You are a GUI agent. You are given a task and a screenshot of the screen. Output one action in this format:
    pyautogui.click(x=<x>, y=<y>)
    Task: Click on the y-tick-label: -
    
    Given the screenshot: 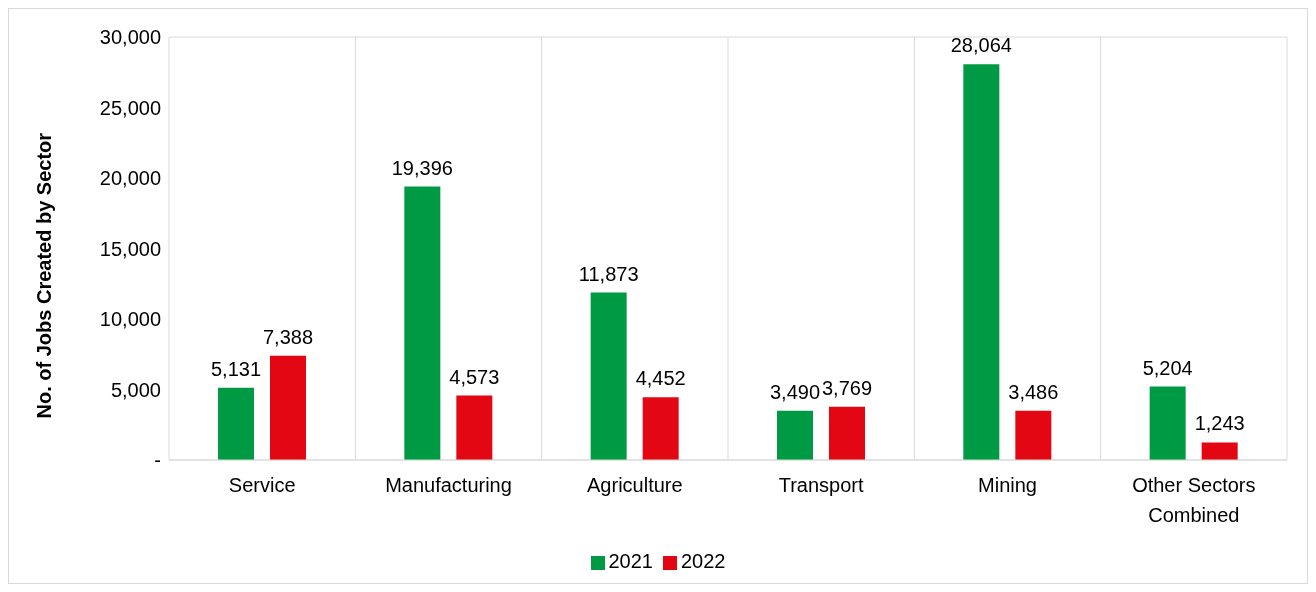 What is the action you would take?
    pyautogui.click(x=157, y=460)
    